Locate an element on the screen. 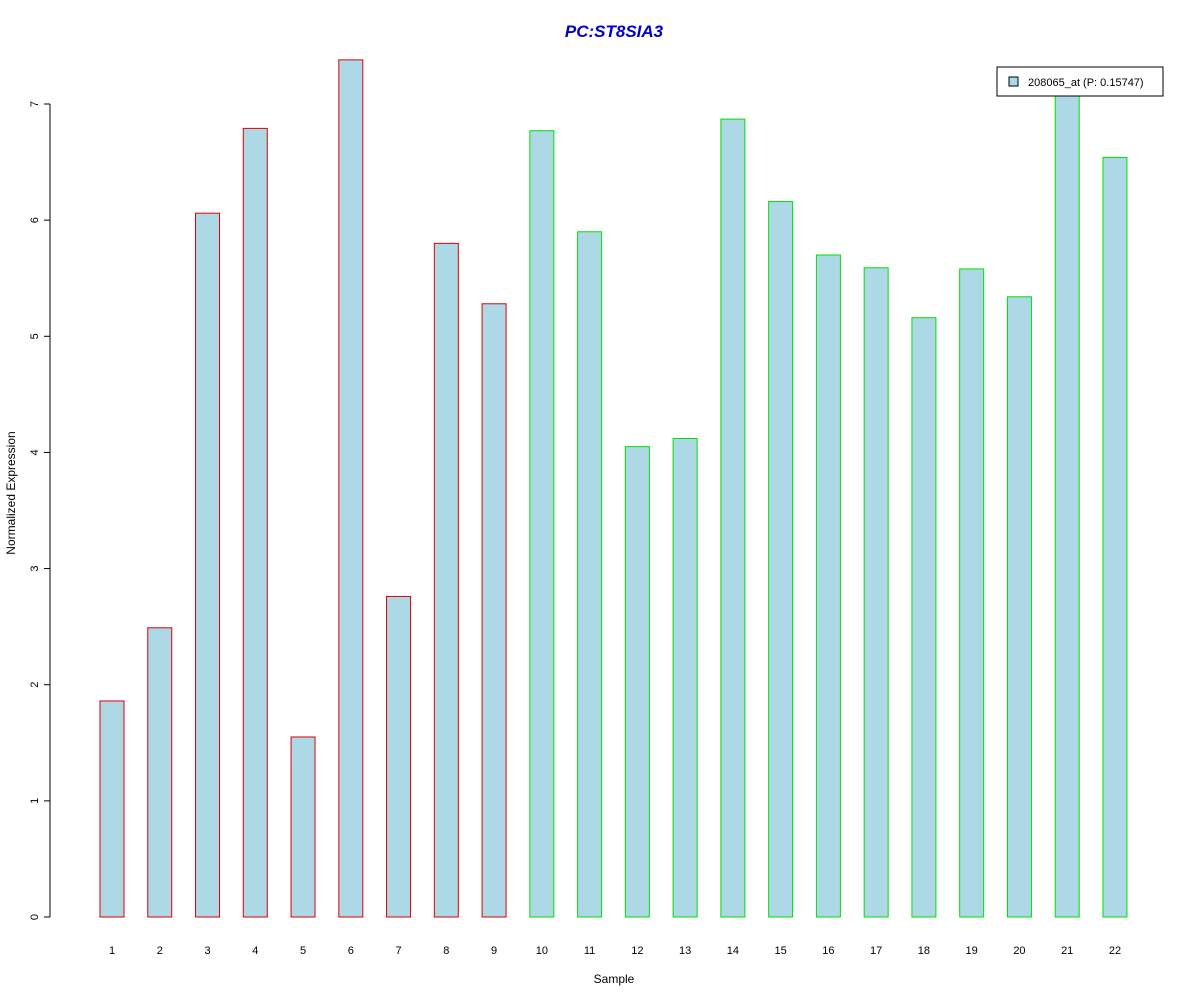  legend-box is located at coordinates (1080, 81).